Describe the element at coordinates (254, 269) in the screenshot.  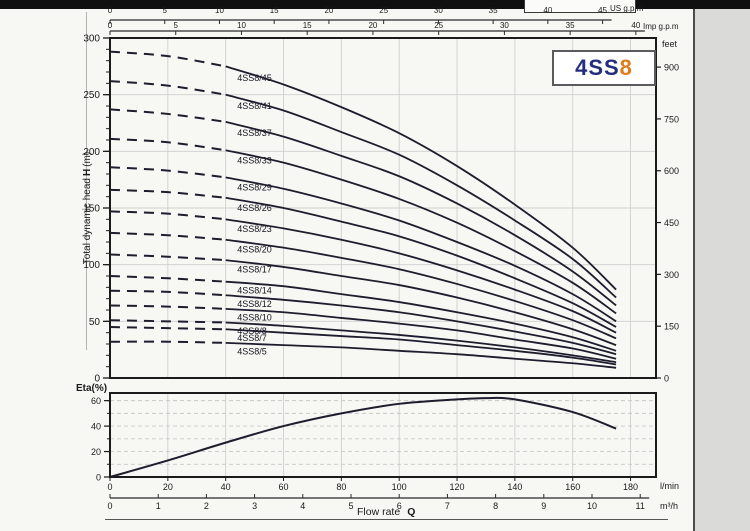
I see `curve-label-4SS8/17: 4SS8/17` at that location.